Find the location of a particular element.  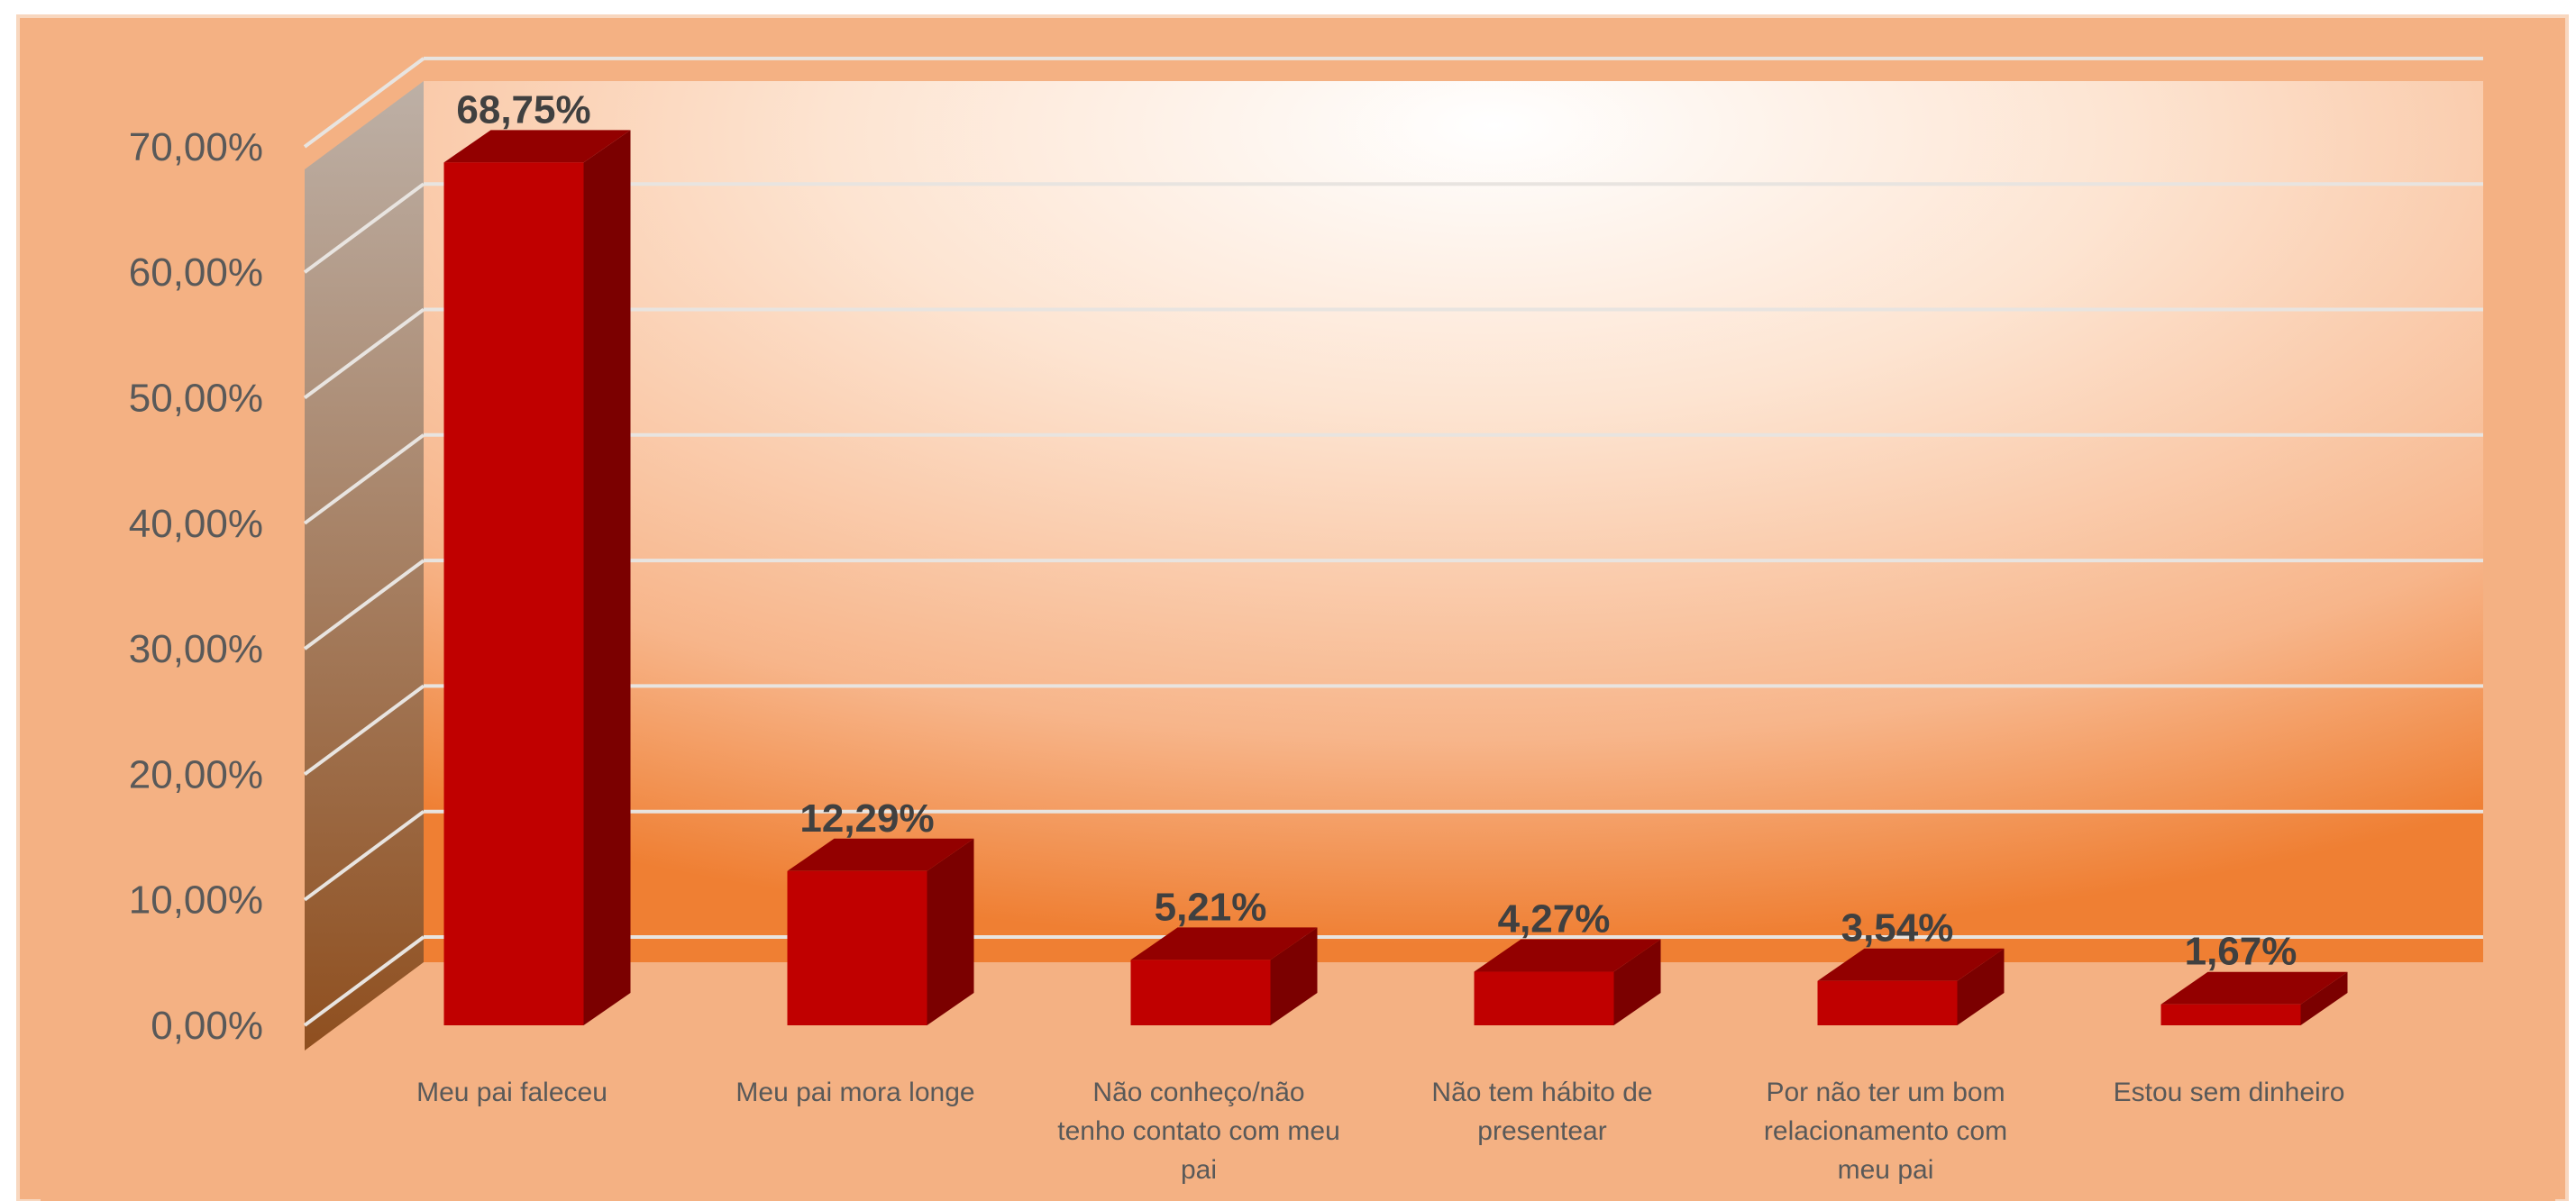

y-tick-label: 40,00% is located at coordinates (196, 524).